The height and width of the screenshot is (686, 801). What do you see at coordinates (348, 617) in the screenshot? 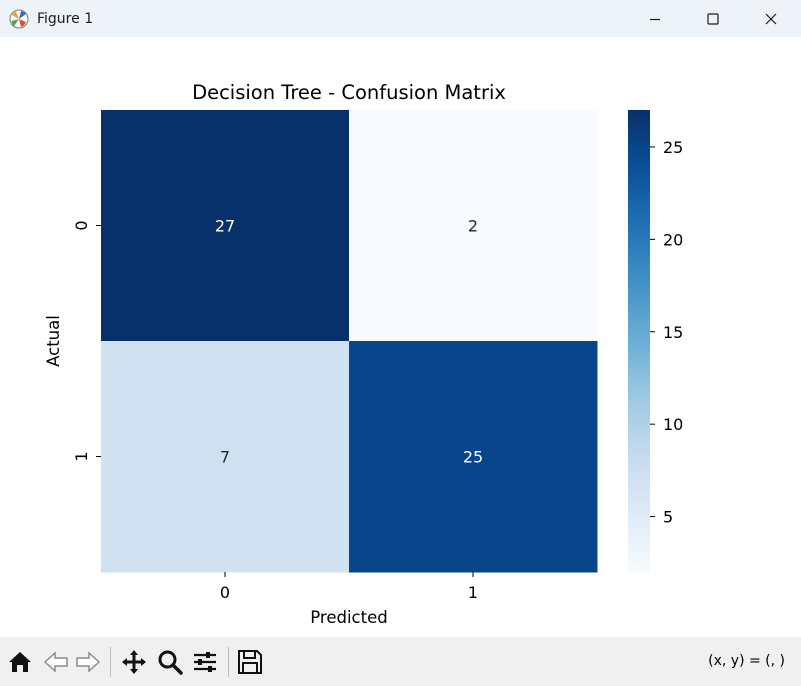
I see `x-axis-label: Predicted` at bounding box center [348, 617].